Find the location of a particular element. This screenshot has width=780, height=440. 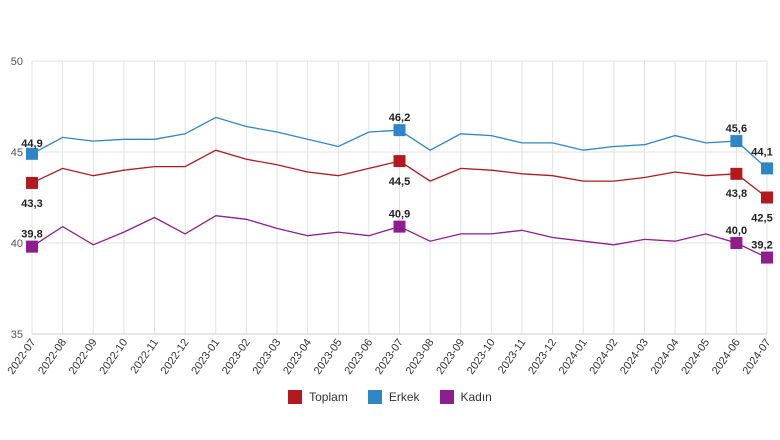

legend-label-toplam: Toplam is located at coordinates (328, 397).